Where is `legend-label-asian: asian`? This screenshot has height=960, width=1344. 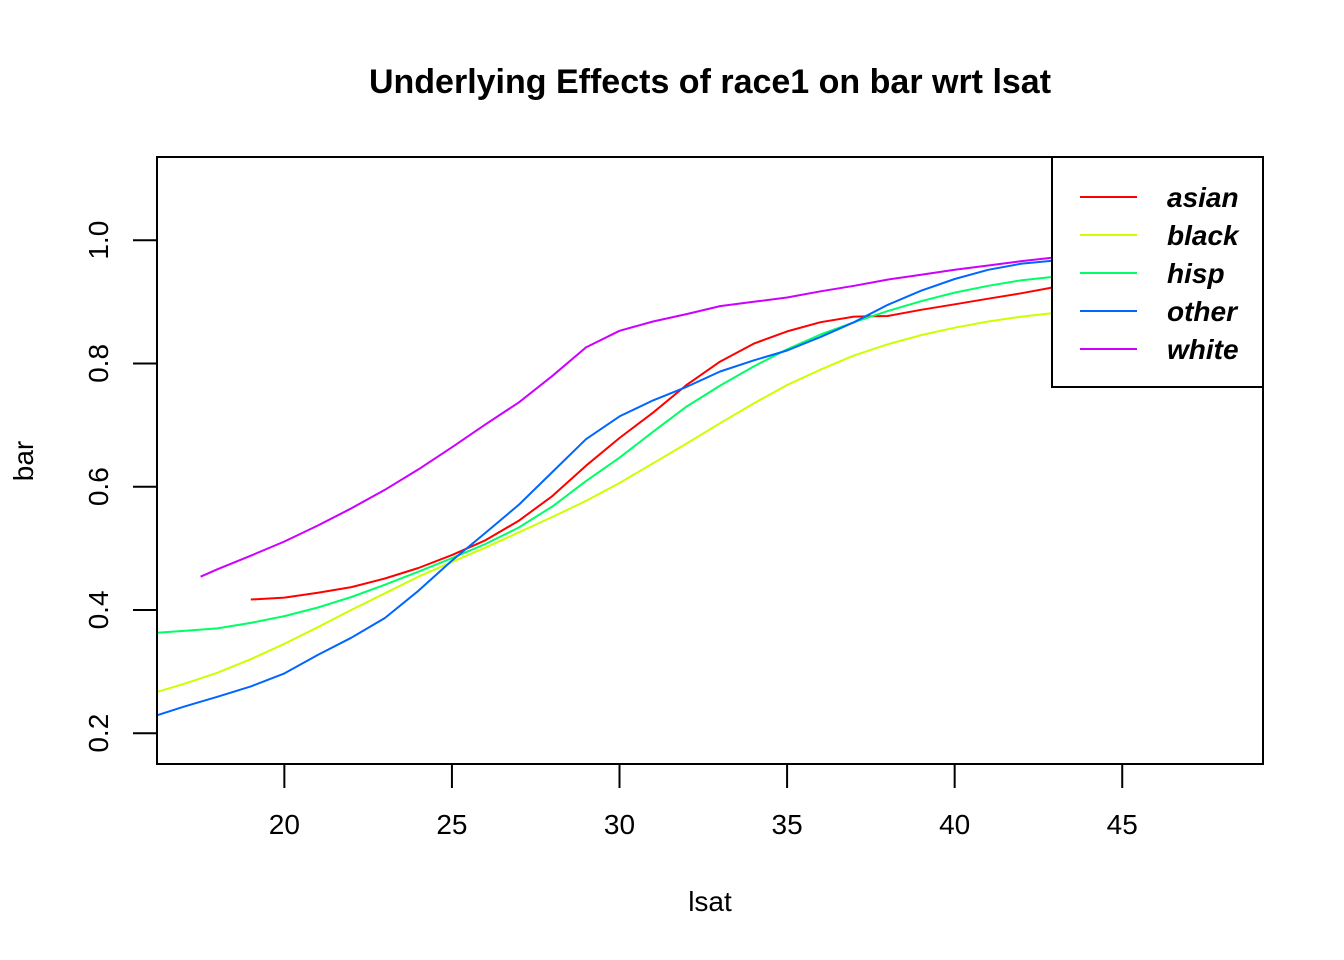
legend-label-asian: asian is located at coordinates (1203, 197).